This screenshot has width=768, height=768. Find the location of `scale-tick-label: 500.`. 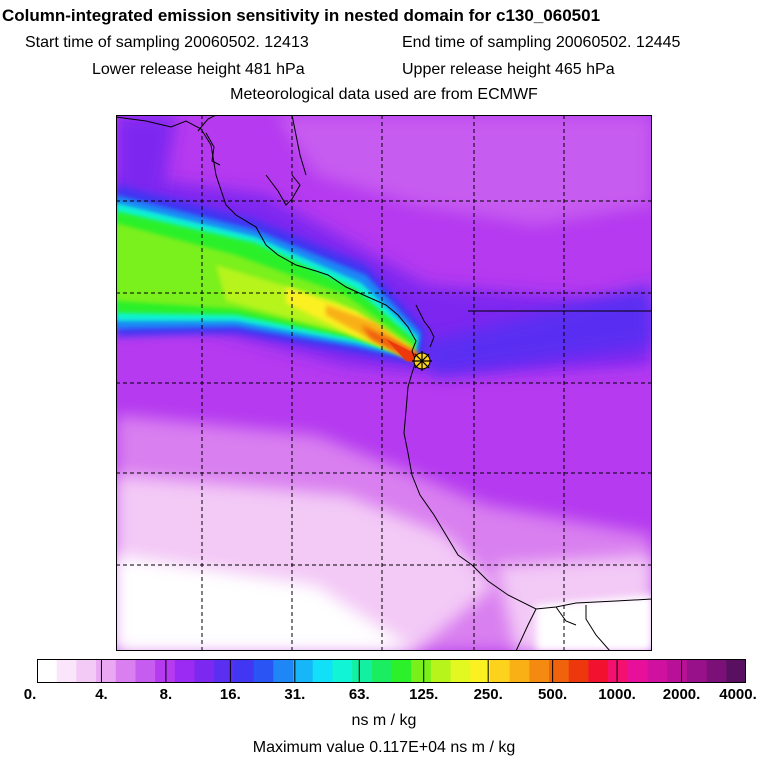

scale-tick-label: 500. is located at coordinates (553, 694).